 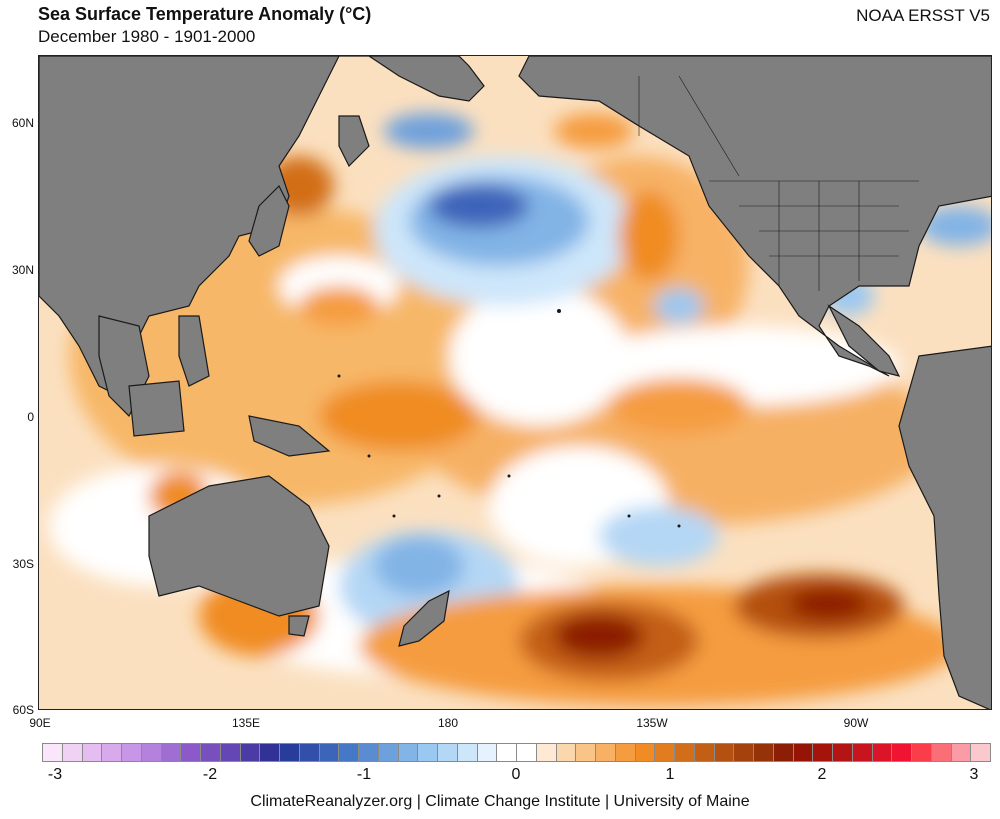 I want to click on lon-label-180: 180, so click(x=448, y=723).